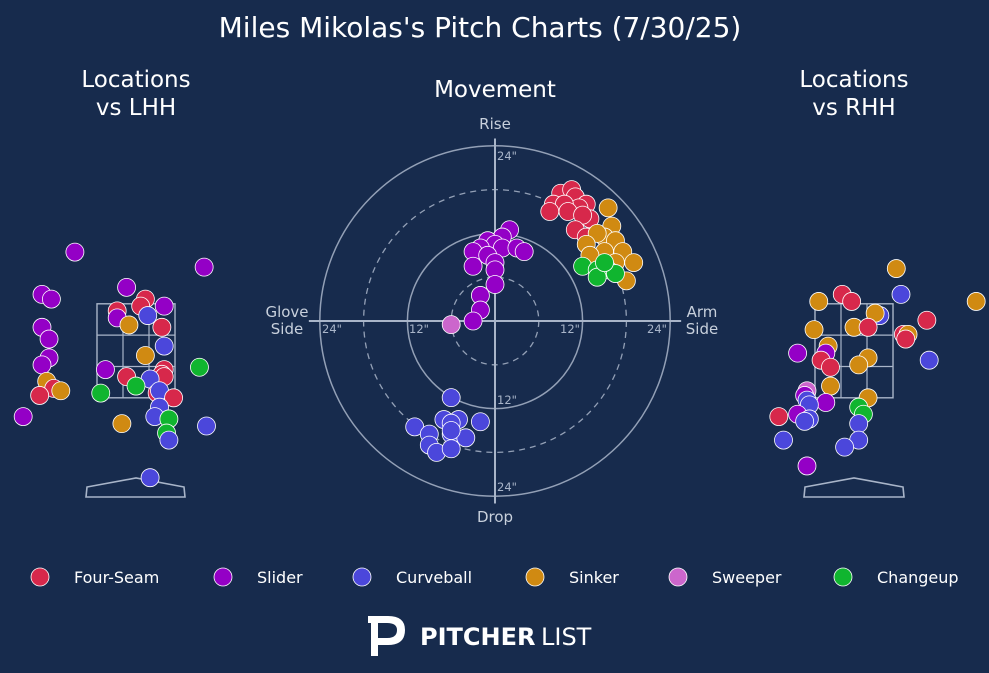 The height and width of the screenshot is (673, 989). I want to click on ring-label-bottom-12: 12", so click(507, 400).